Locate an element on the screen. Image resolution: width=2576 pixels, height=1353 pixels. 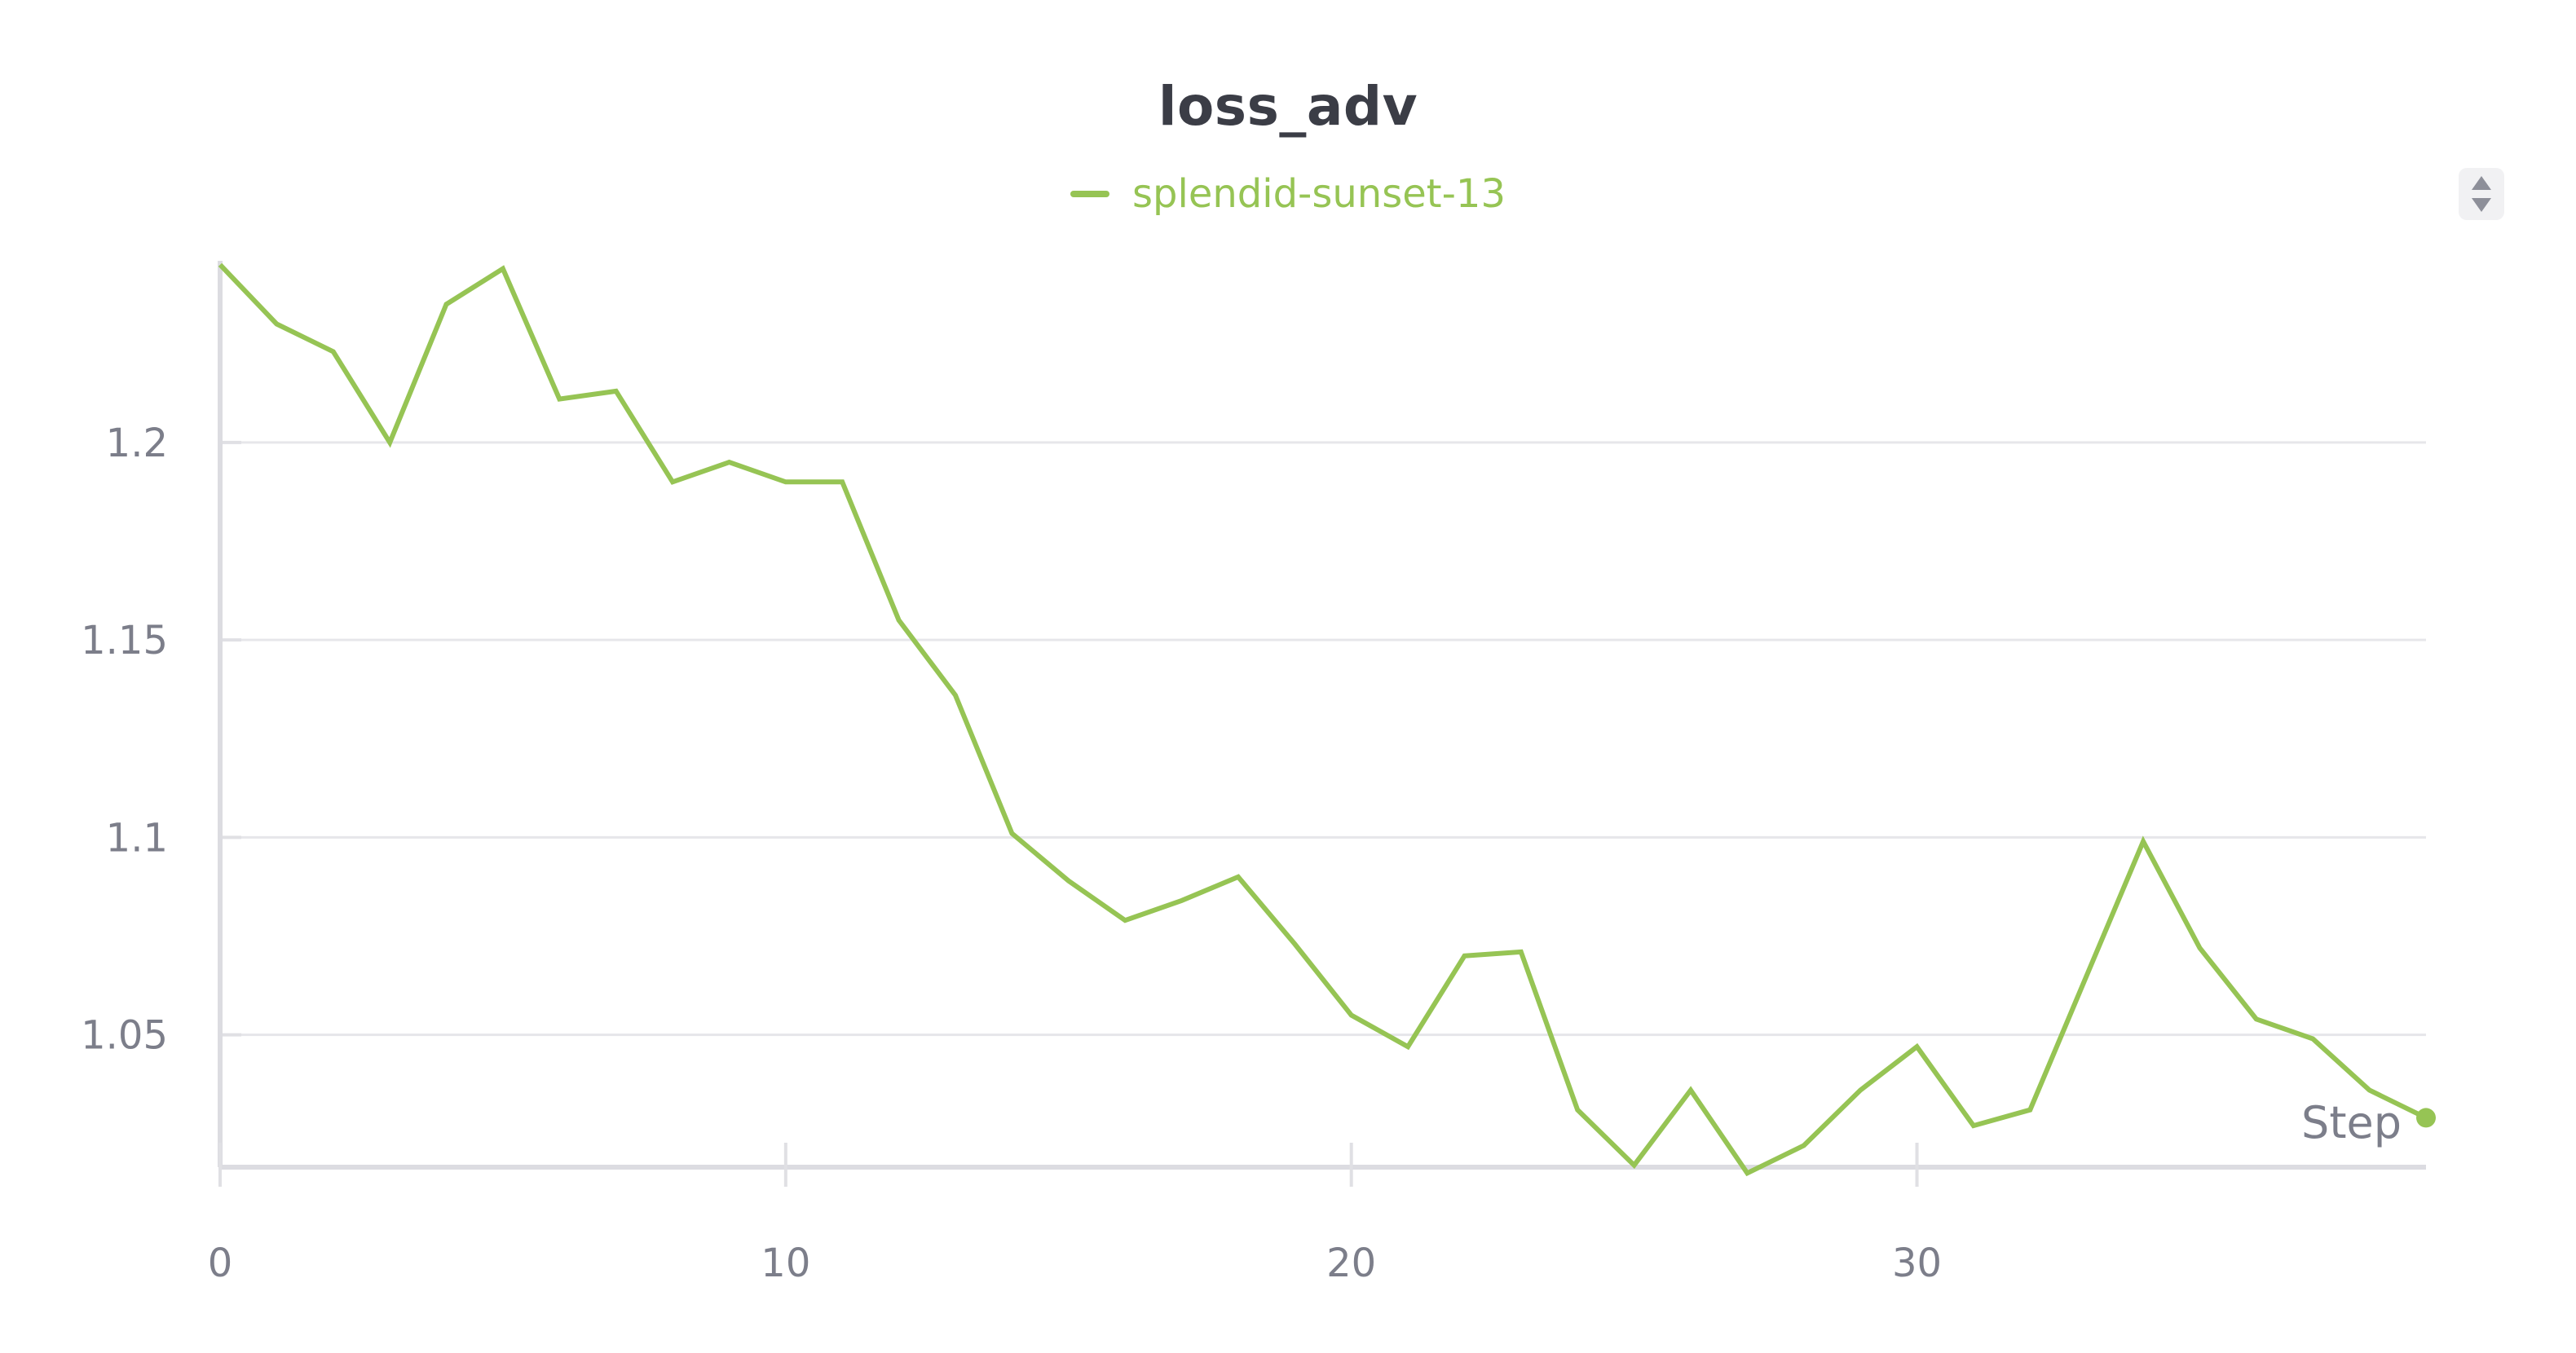
x-tick-label: 0 is located at coordinates (220, 1263).